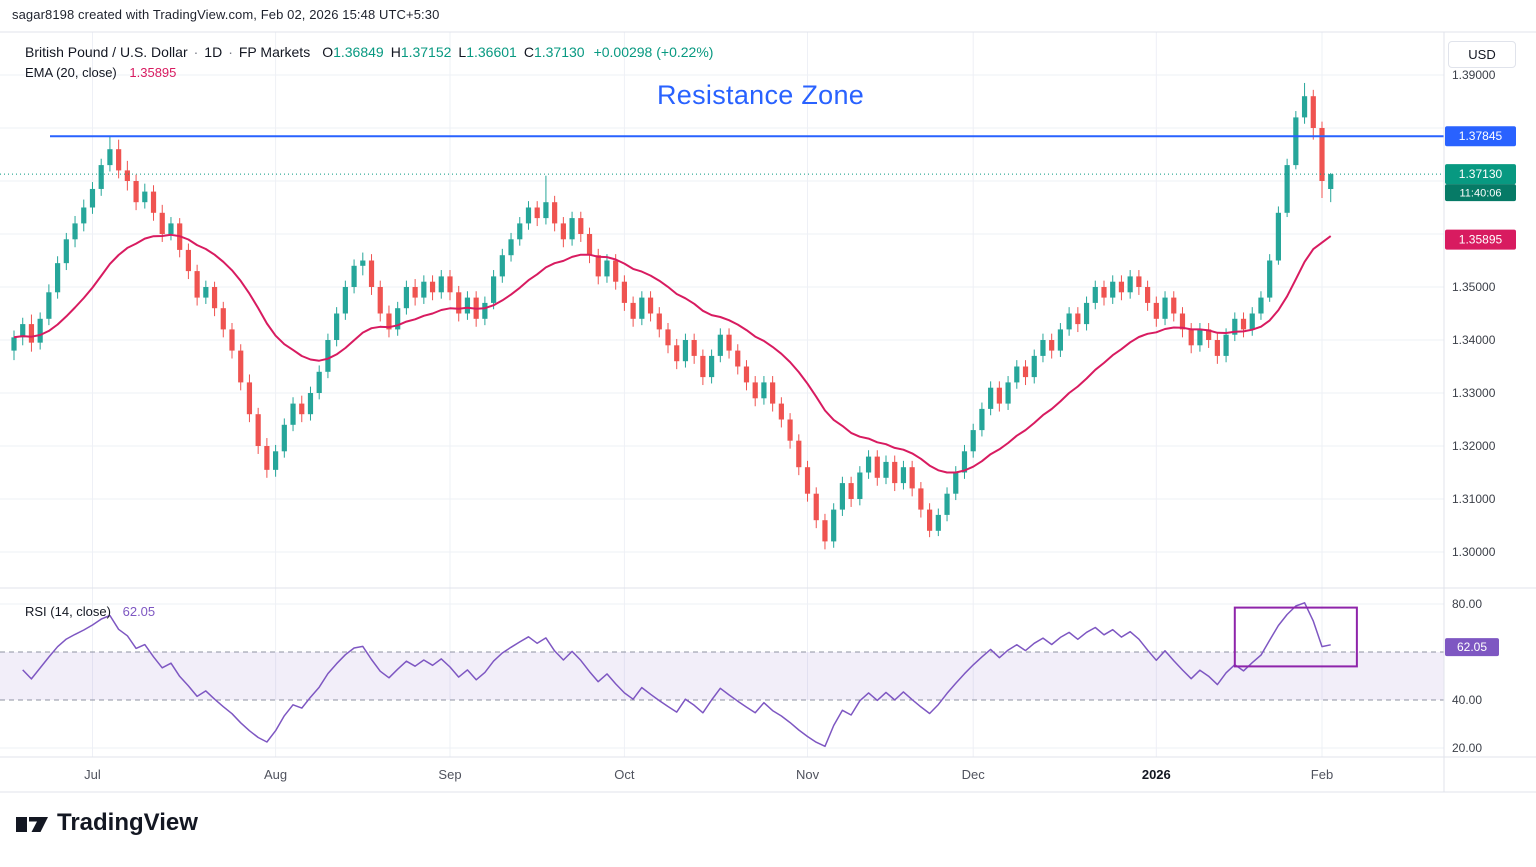 The width and height of the screenshot is (1536, 867). I want to click on currency-button: USD, so click(1482, 54).